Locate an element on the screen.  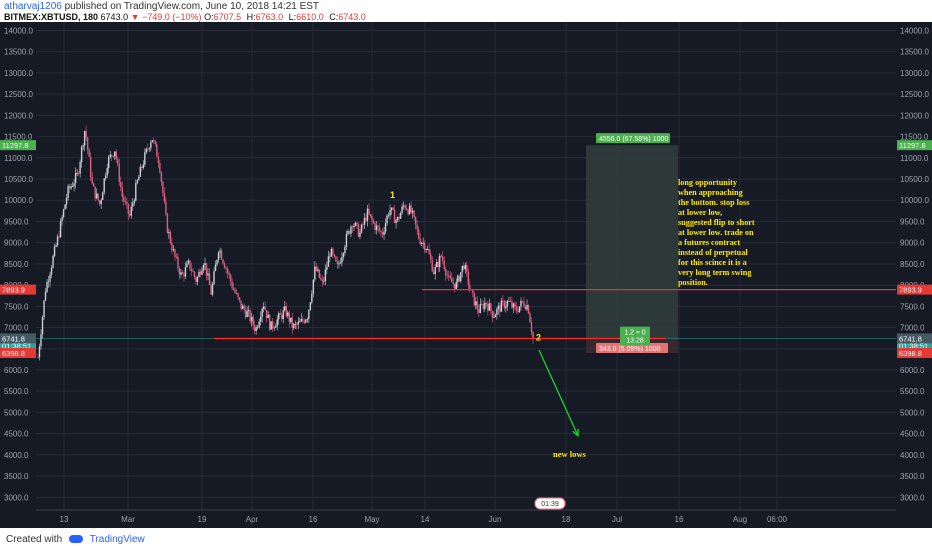
x-tick-label: 13 is located at coordinates (64, 519).